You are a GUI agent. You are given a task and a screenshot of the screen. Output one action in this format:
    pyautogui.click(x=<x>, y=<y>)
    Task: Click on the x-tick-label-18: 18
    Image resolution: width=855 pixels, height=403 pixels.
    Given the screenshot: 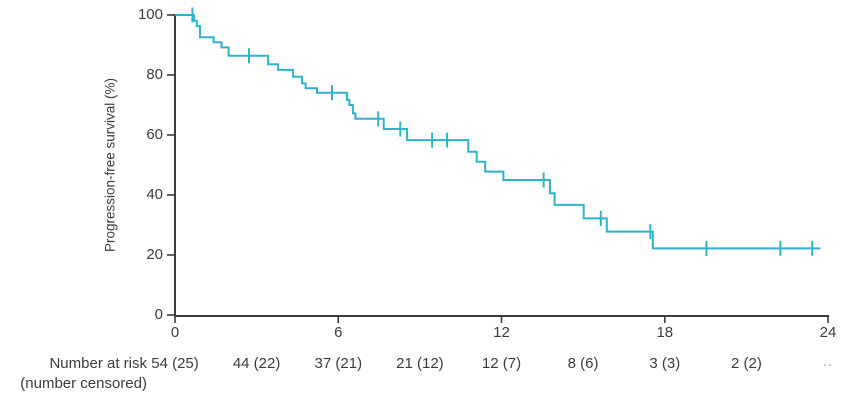 What is the action you would take?
    pyautogui.click(x=665, y=332)
    